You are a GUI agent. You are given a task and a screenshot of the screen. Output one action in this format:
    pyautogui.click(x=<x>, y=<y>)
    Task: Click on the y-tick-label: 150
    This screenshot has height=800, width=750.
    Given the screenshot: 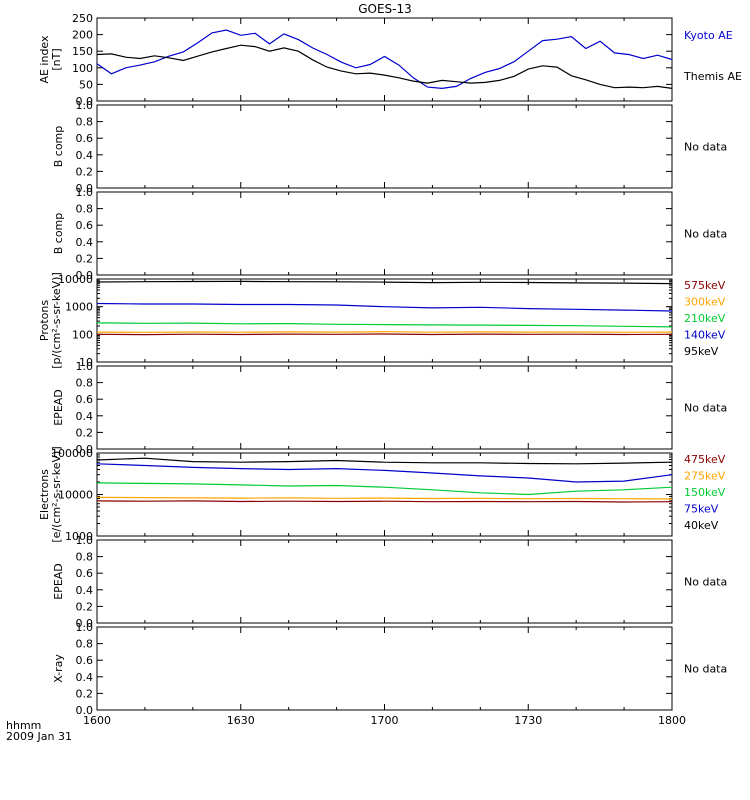 What is the action you would take?
    pyautogui.click(x=82, y=51)
    